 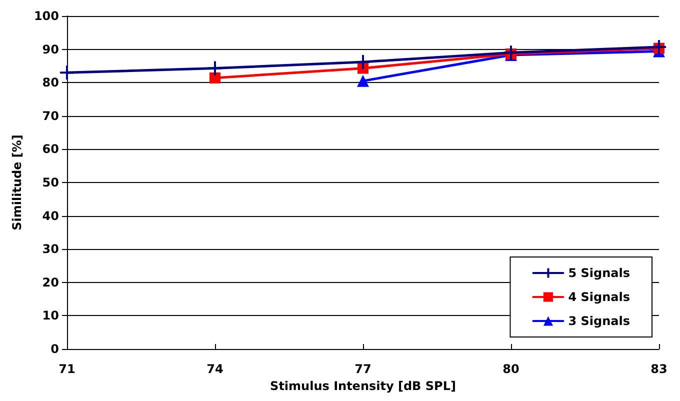 What do you see at coordinates (50, 83) in the screenshot?
I see `y-tick-label: 80` at bounding box center [50, 83].